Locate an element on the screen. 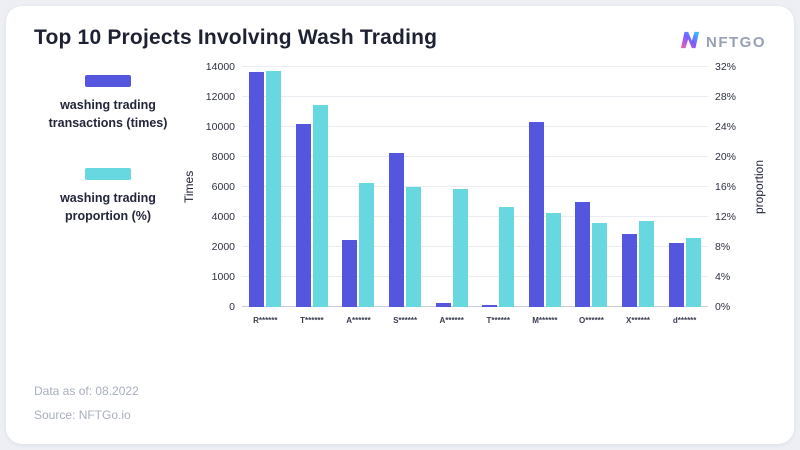 Image resolution: width=800 pixels, height=450 pixels. right-tick-label: 20% is located at coordinates (726, 157).